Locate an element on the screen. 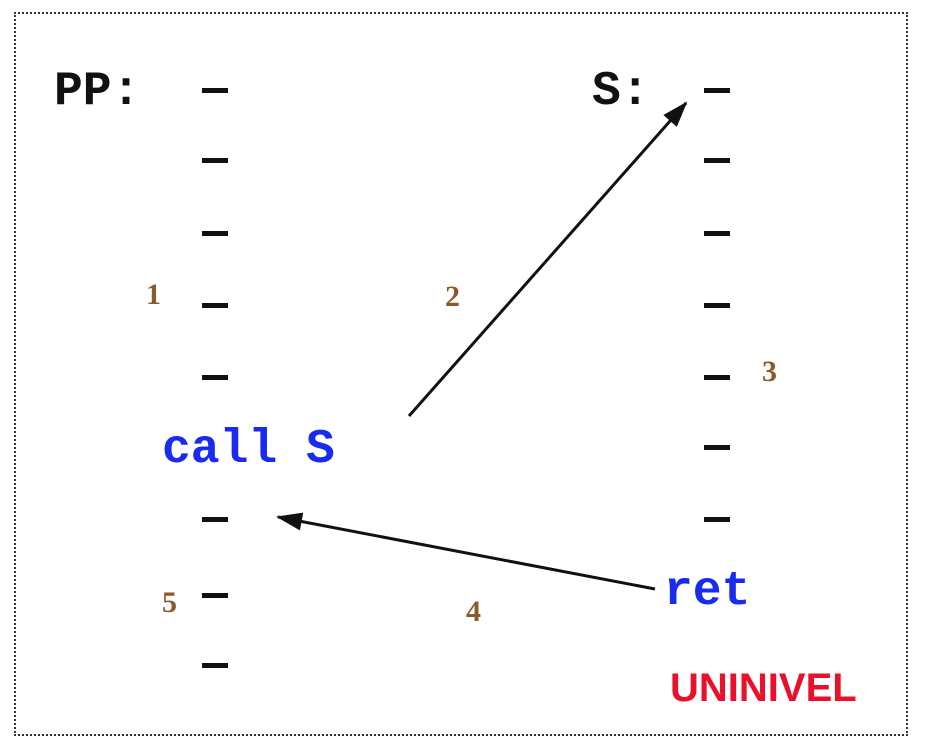 The image size is (926, 750). return-arrow is located at coordinates (466, 551).